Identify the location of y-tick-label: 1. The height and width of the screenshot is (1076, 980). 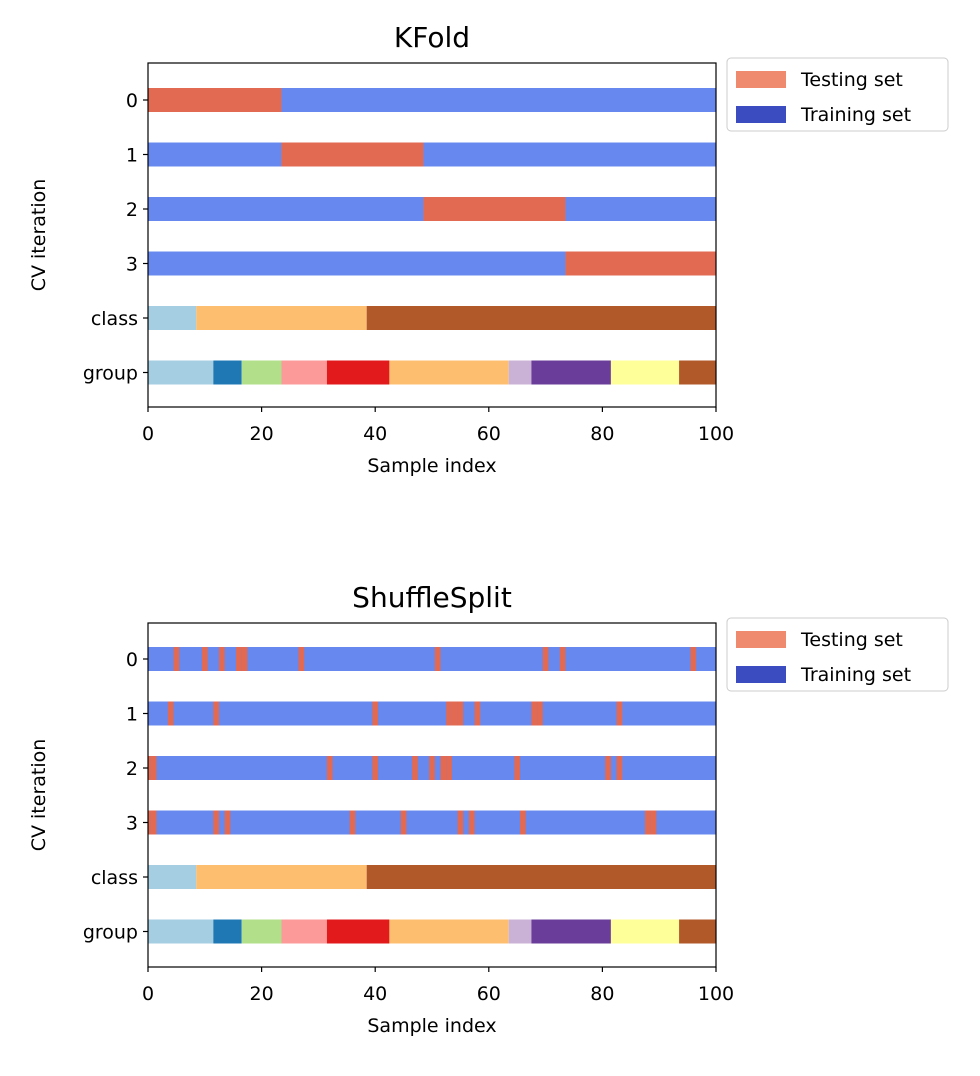
(132, 715).